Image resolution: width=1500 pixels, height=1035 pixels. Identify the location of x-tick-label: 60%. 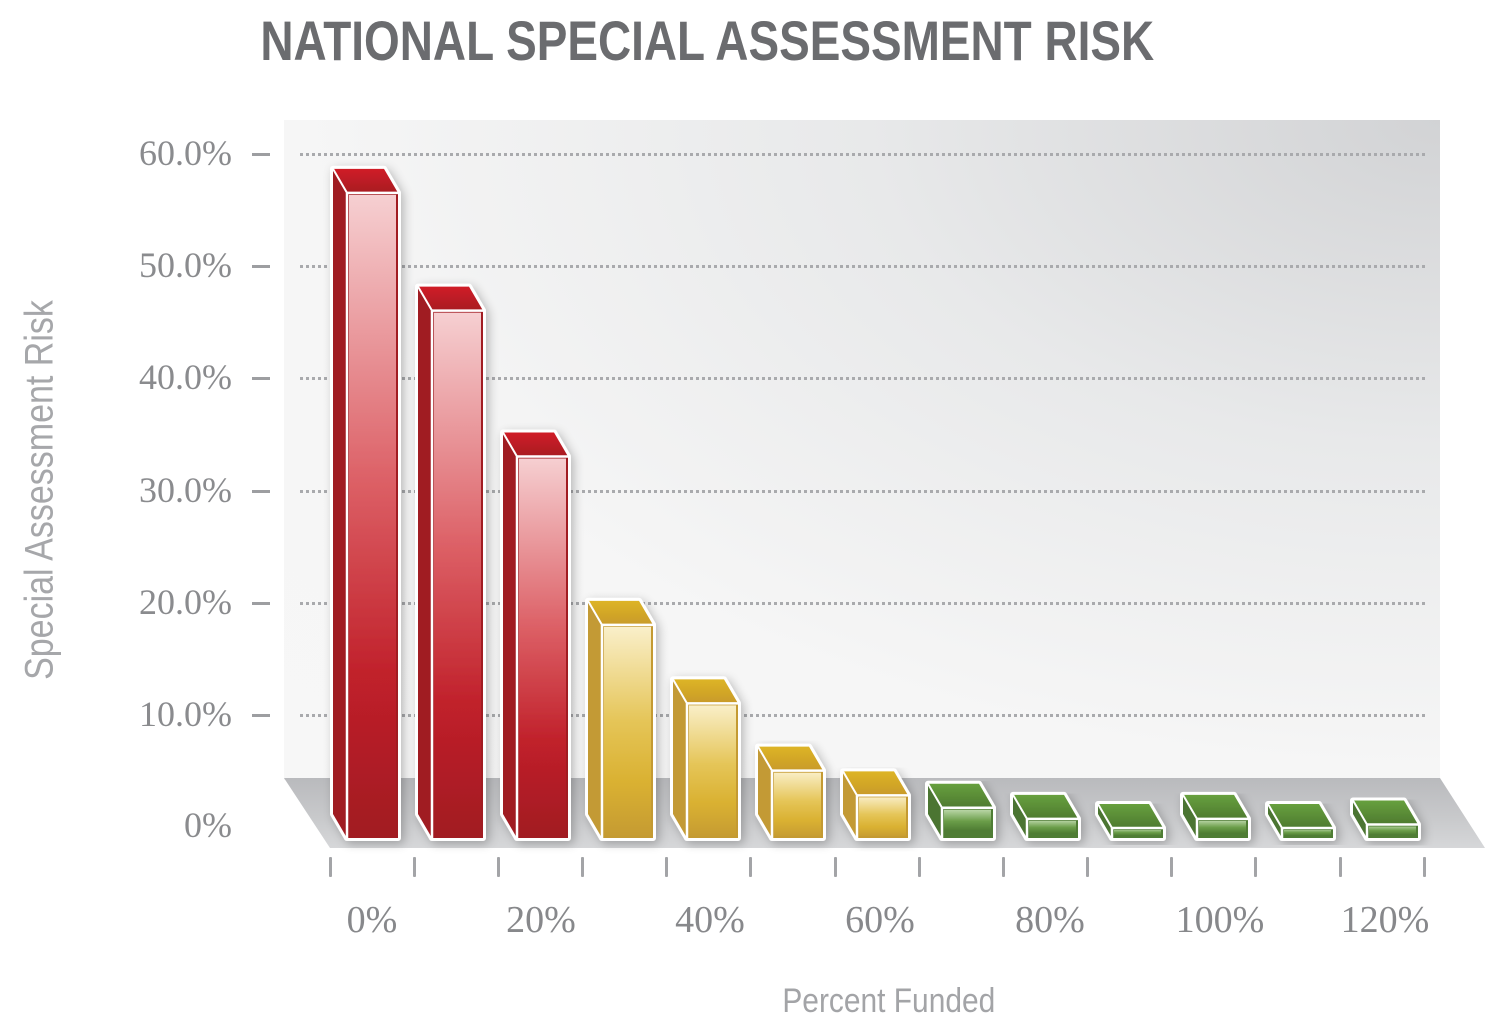
(880, 920).